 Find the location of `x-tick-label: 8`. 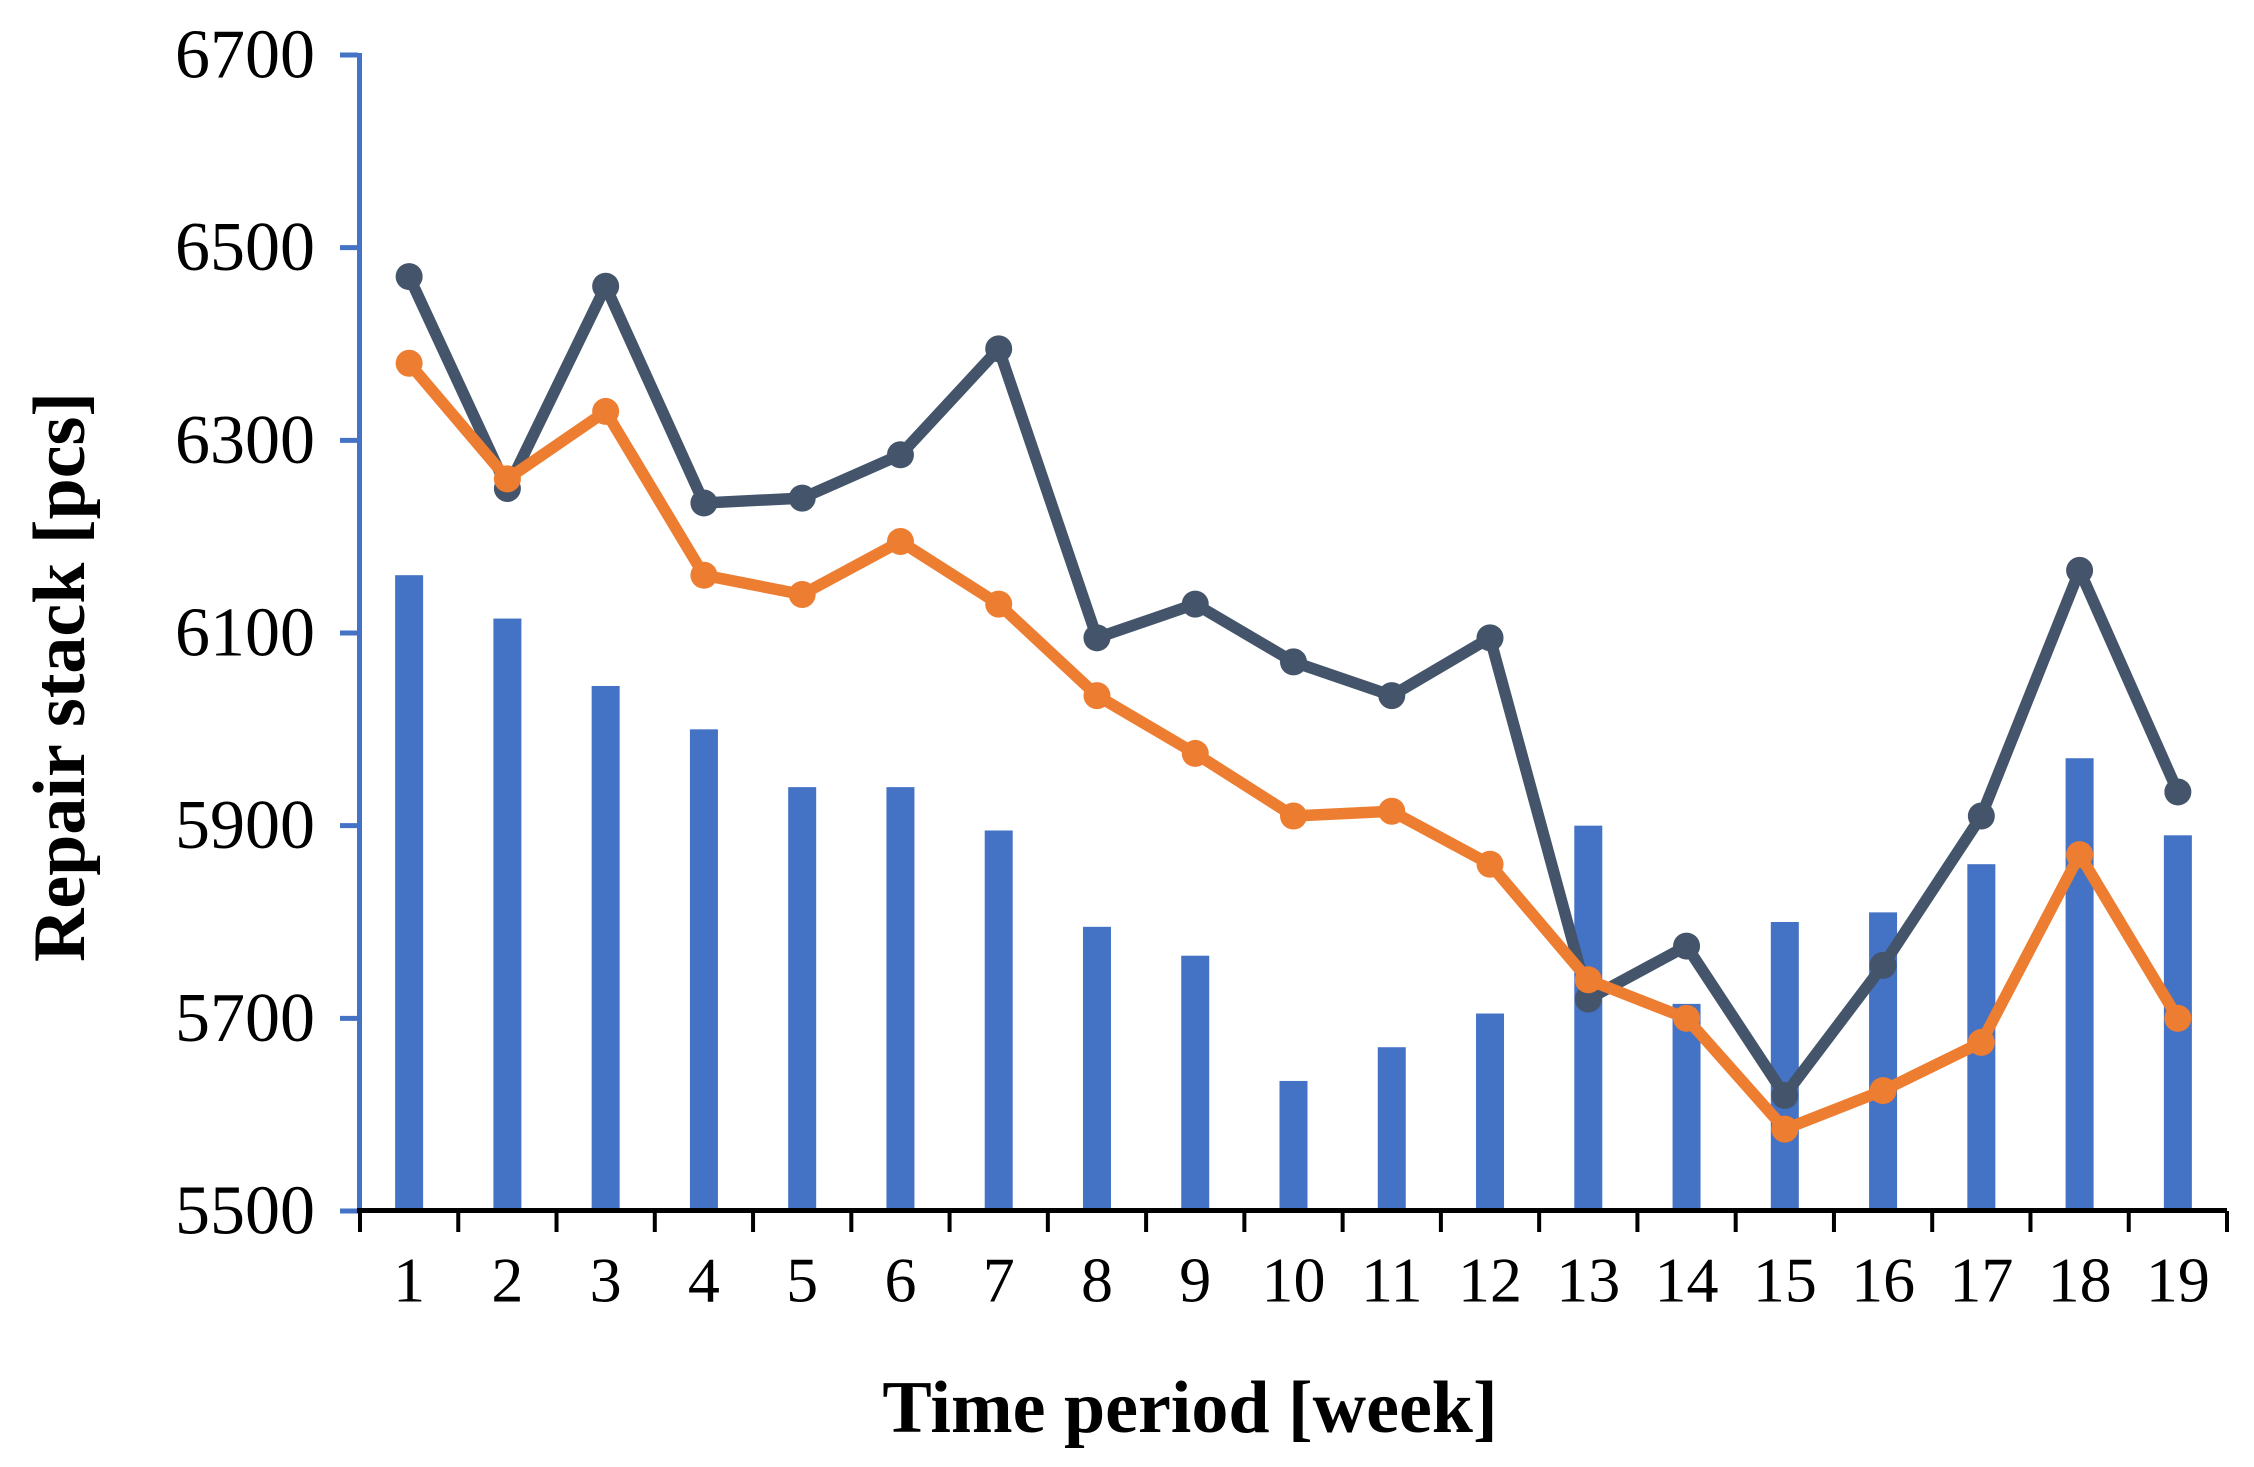

x-tick-label: 8 is located at coordinates (1097, 1280).